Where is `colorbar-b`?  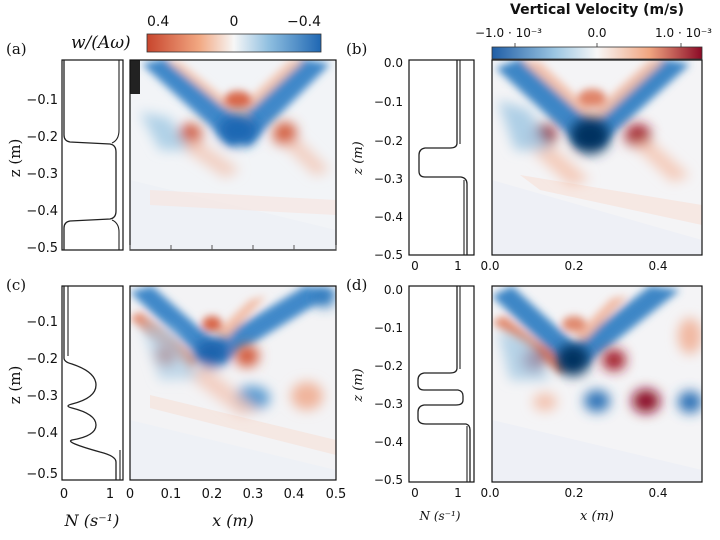
colorbar-b is located at coordinates (597, 53).